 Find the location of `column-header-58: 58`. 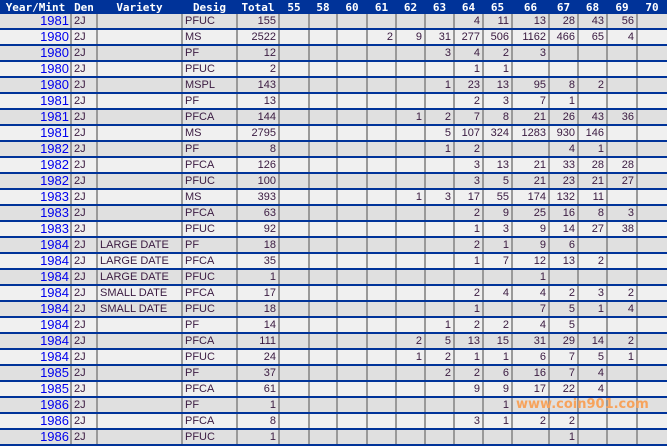

column-header-58: 58 is located at coordinates (323, 7).